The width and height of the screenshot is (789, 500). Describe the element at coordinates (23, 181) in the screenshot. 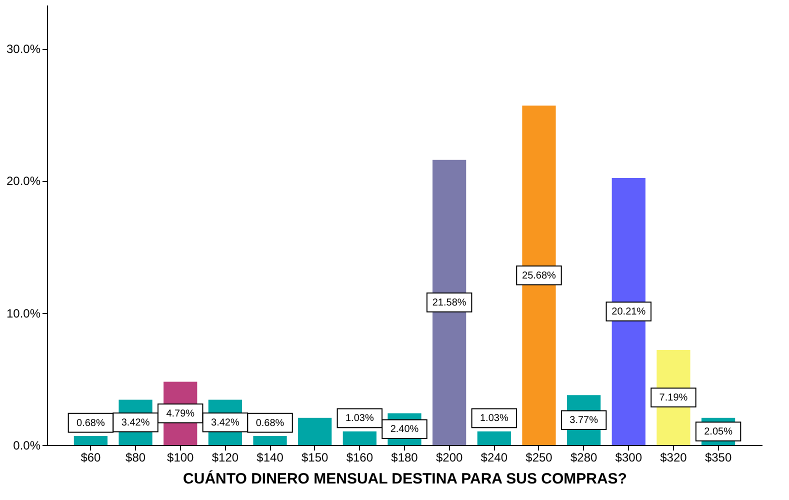

I see `y-tick-label: 20.0%` at that location.